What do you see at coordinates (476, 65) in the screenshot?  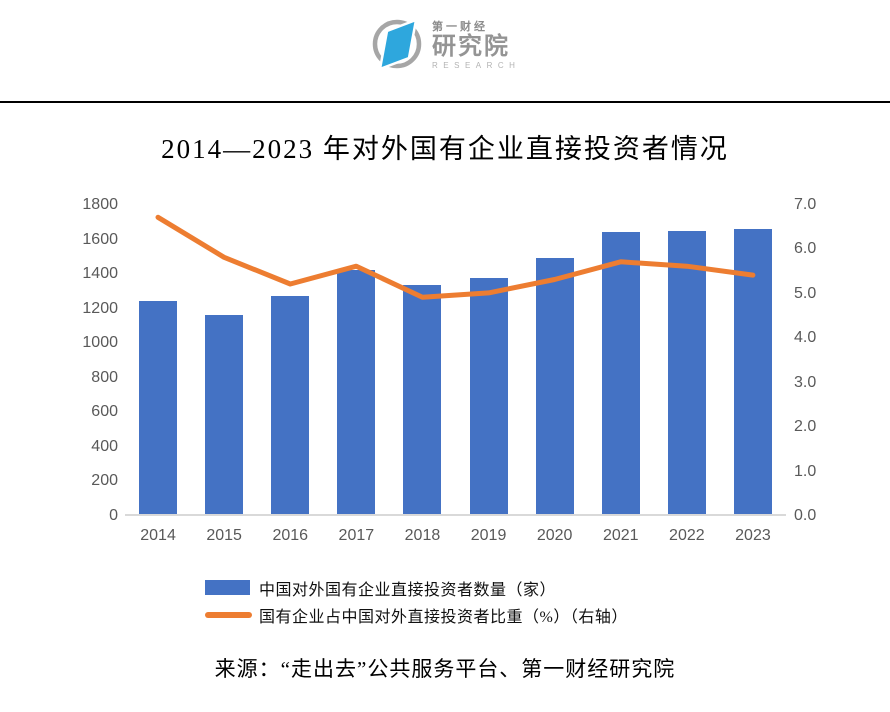 I see `logo-research-label: RESEARCH` at bounding box center [476, 65].